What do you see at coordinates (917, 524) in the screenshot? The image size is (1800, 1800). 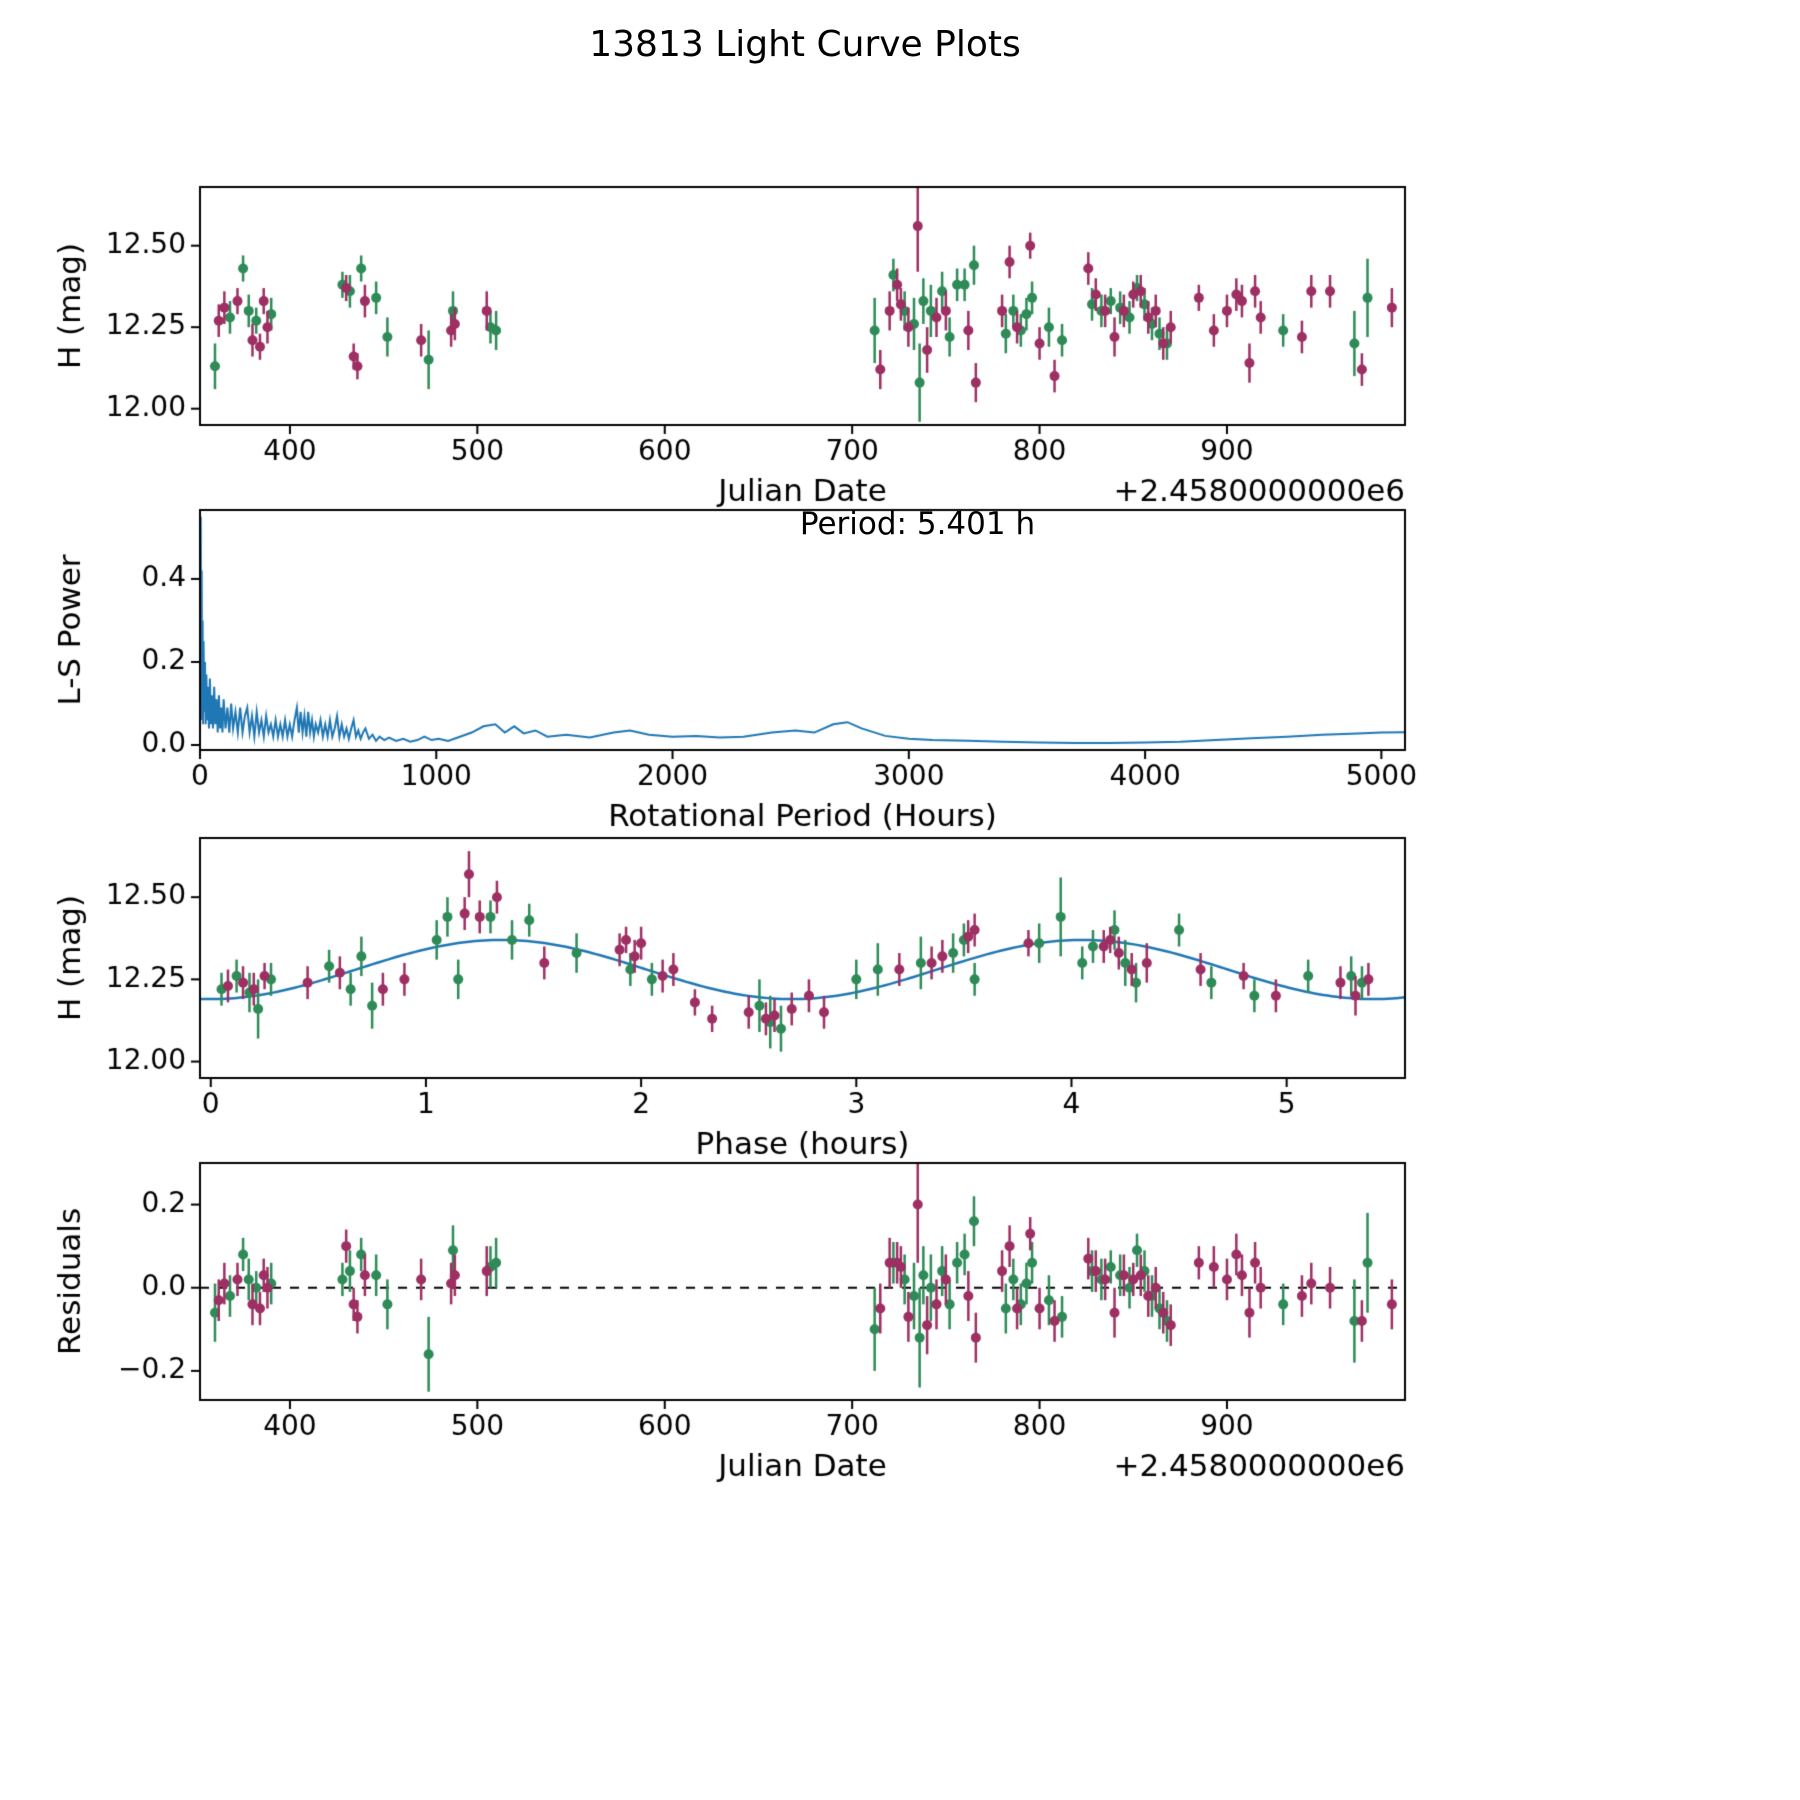 I see `period-annotation: Period: 5.401 h` at bounding box center [917, 524].